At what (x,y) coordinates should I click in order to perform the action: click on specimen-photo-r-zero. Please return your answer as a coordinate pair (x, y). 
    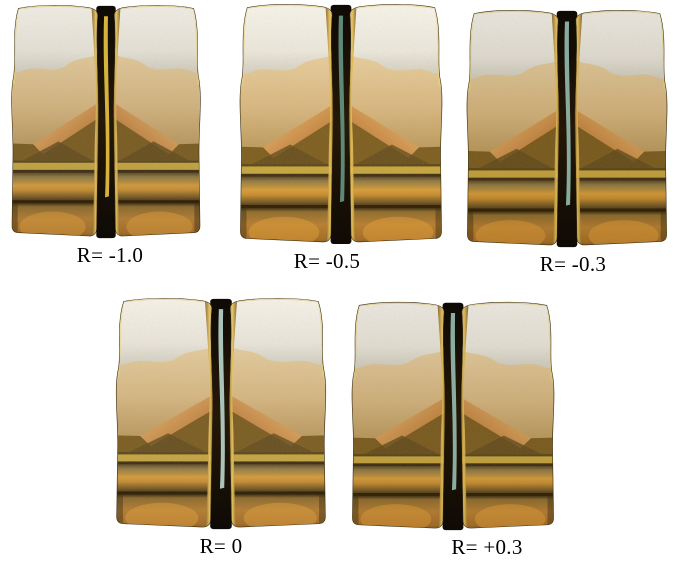
    Looking at the image, I should click on (221, 413).